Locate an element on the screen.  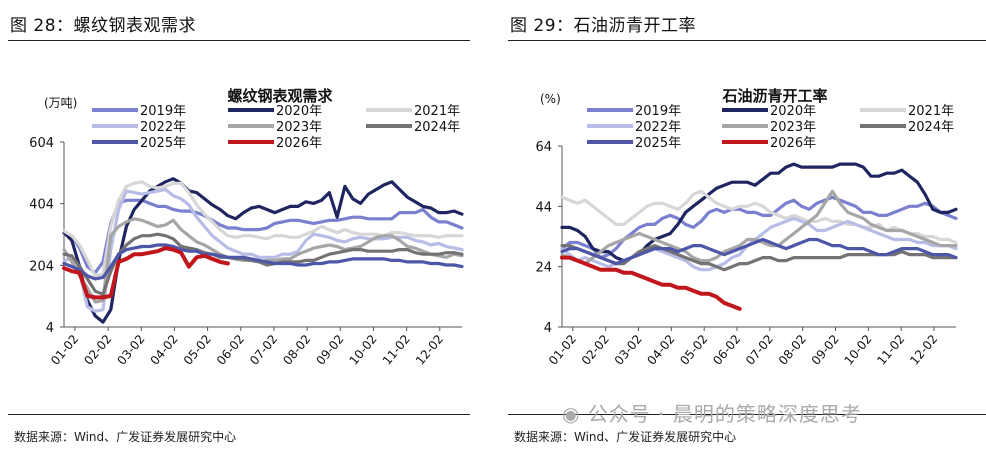
x-tick-label: 09-02 is located at coordinates (825, 350).